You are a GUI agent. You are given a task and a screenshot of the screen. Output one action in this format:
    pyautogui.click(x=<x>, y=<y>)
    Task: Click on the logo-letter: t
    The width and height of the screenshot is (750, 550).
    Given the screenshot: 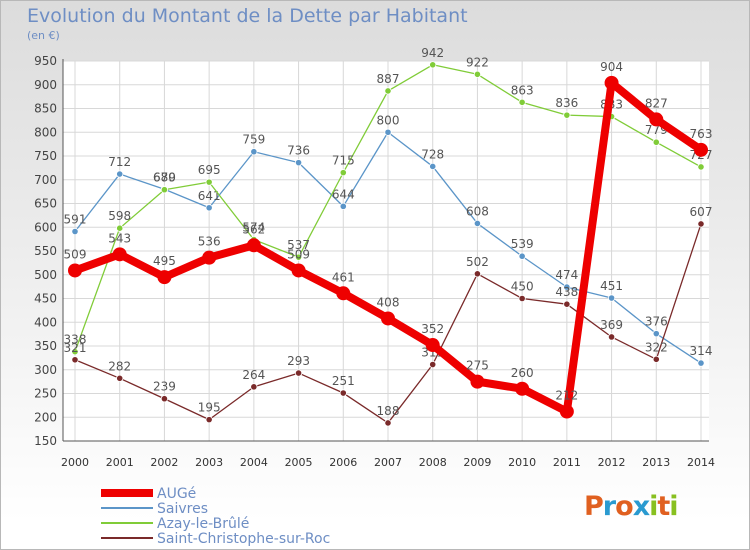 What is the action you would take?
    pyautogui.click(x=663, y=506)
    